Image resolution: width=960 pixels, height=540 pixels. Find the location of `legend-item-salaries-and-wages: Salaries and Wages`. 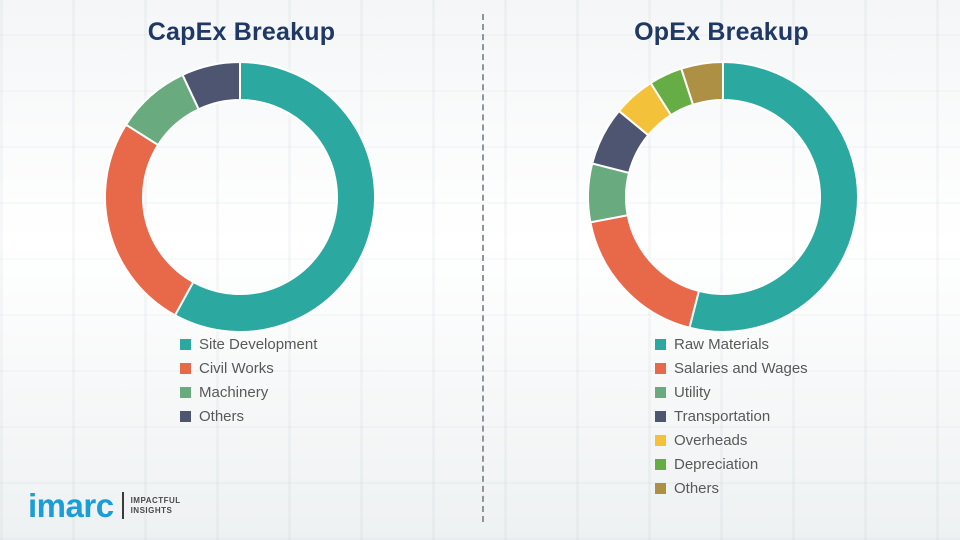

legend-item-salaries-and-wages: Salaries and Wages is located at coordinates (731, 368).